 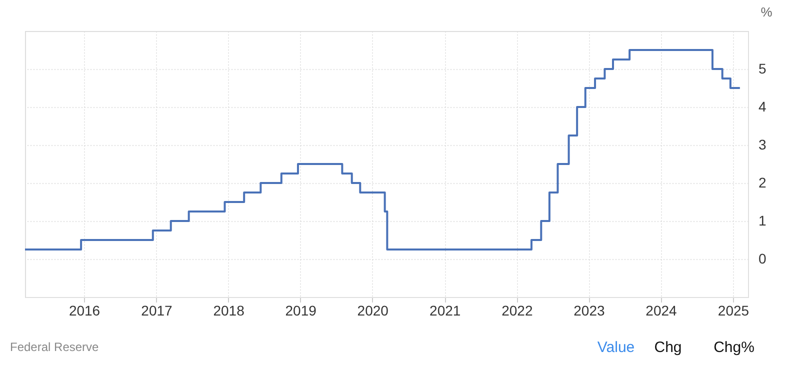 I want to click on text: Federal Reserve, so click(x=55, y=347).